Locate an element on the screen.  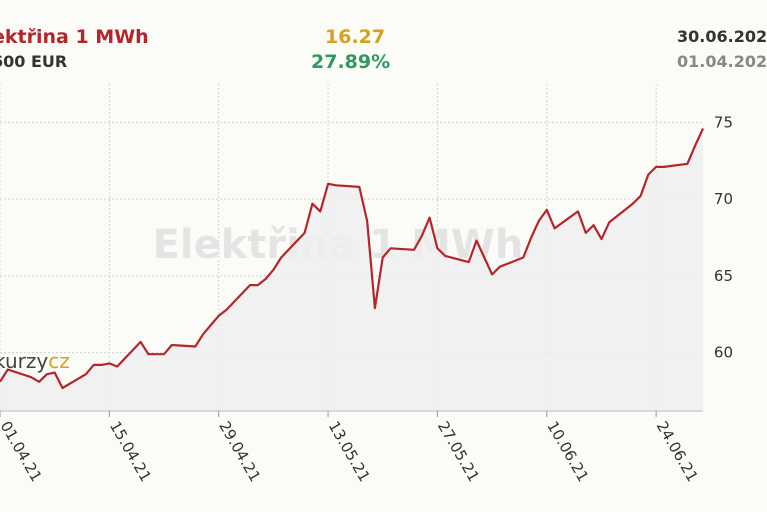
base-value: 600 EUR is located at coordinates (34, 61).